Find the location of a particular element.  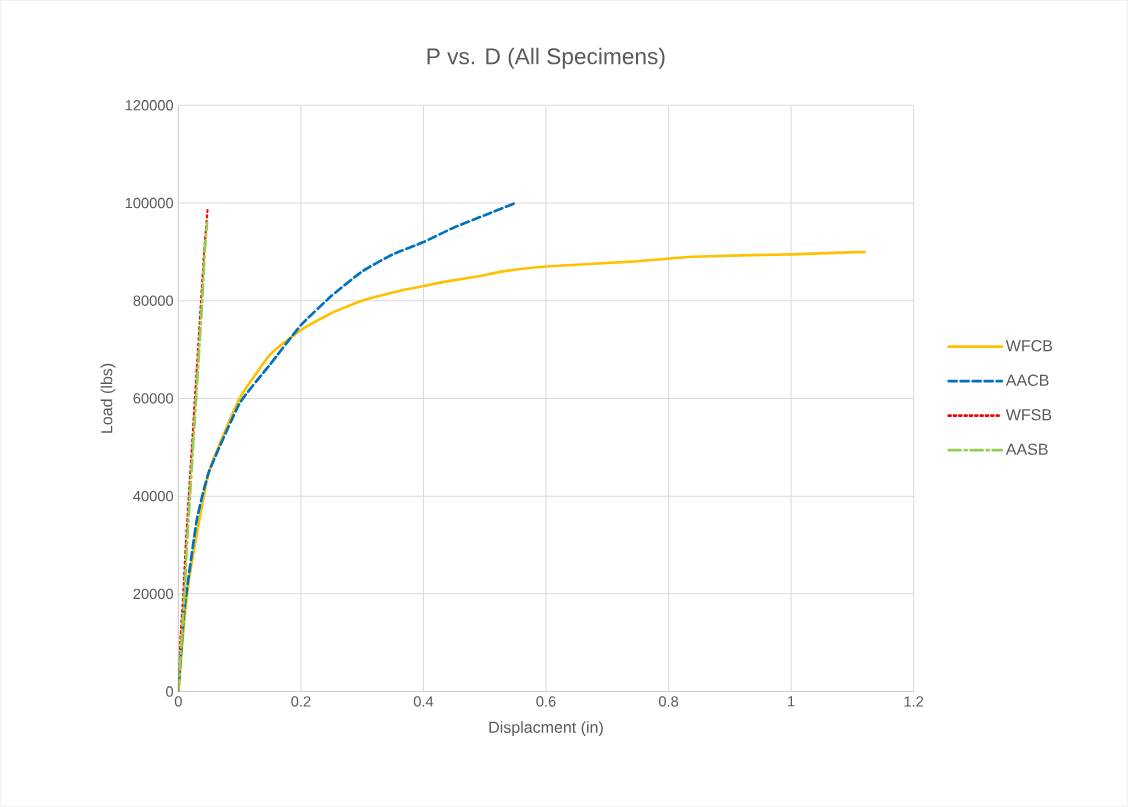

x-tick-label: 0.4 is located at coordinates (423, 701).